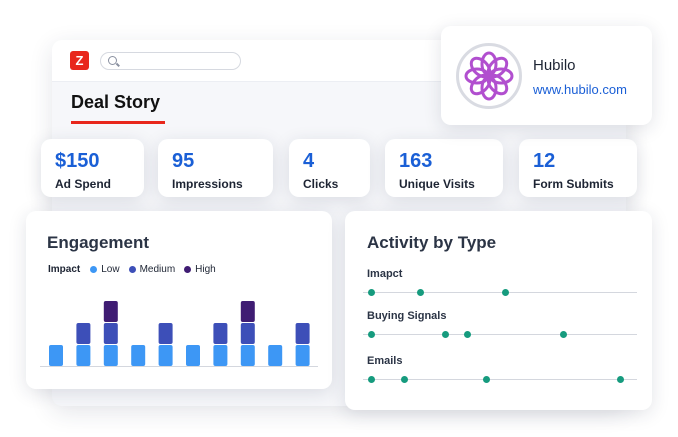 This screenshot has width=678, height=437. Describe the element at coordinates (444, 168) in the screenshot. I see `stat-card-unique-visits: 163 Unique Visits` at that location.